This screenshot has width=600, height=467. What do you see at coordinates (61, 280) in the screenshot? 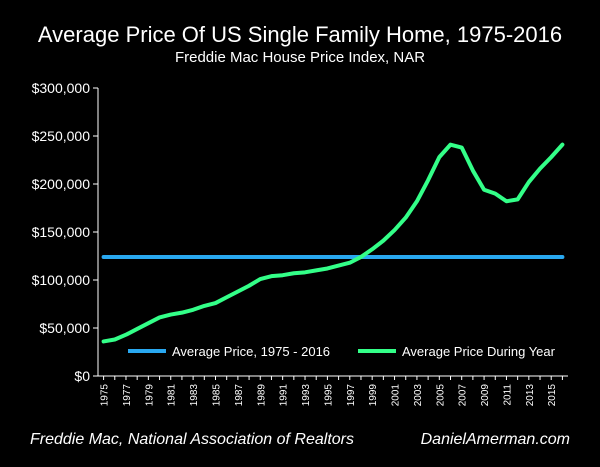
I see `y-tick-label: $100,000` at bounding box center [61, 280].